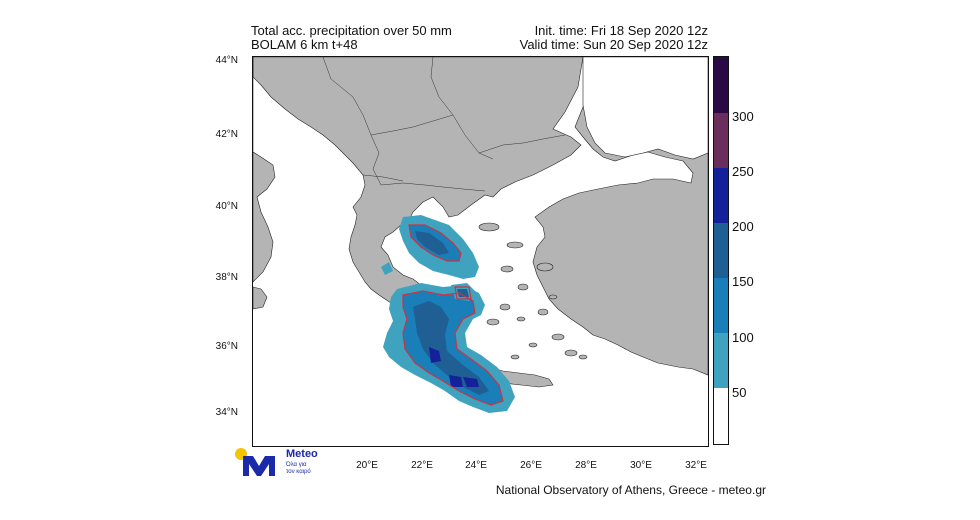 This screenshot has height=520, width=980. I want to click on logo-tagline: Όλα για τον καιρό, so click(298, 469).